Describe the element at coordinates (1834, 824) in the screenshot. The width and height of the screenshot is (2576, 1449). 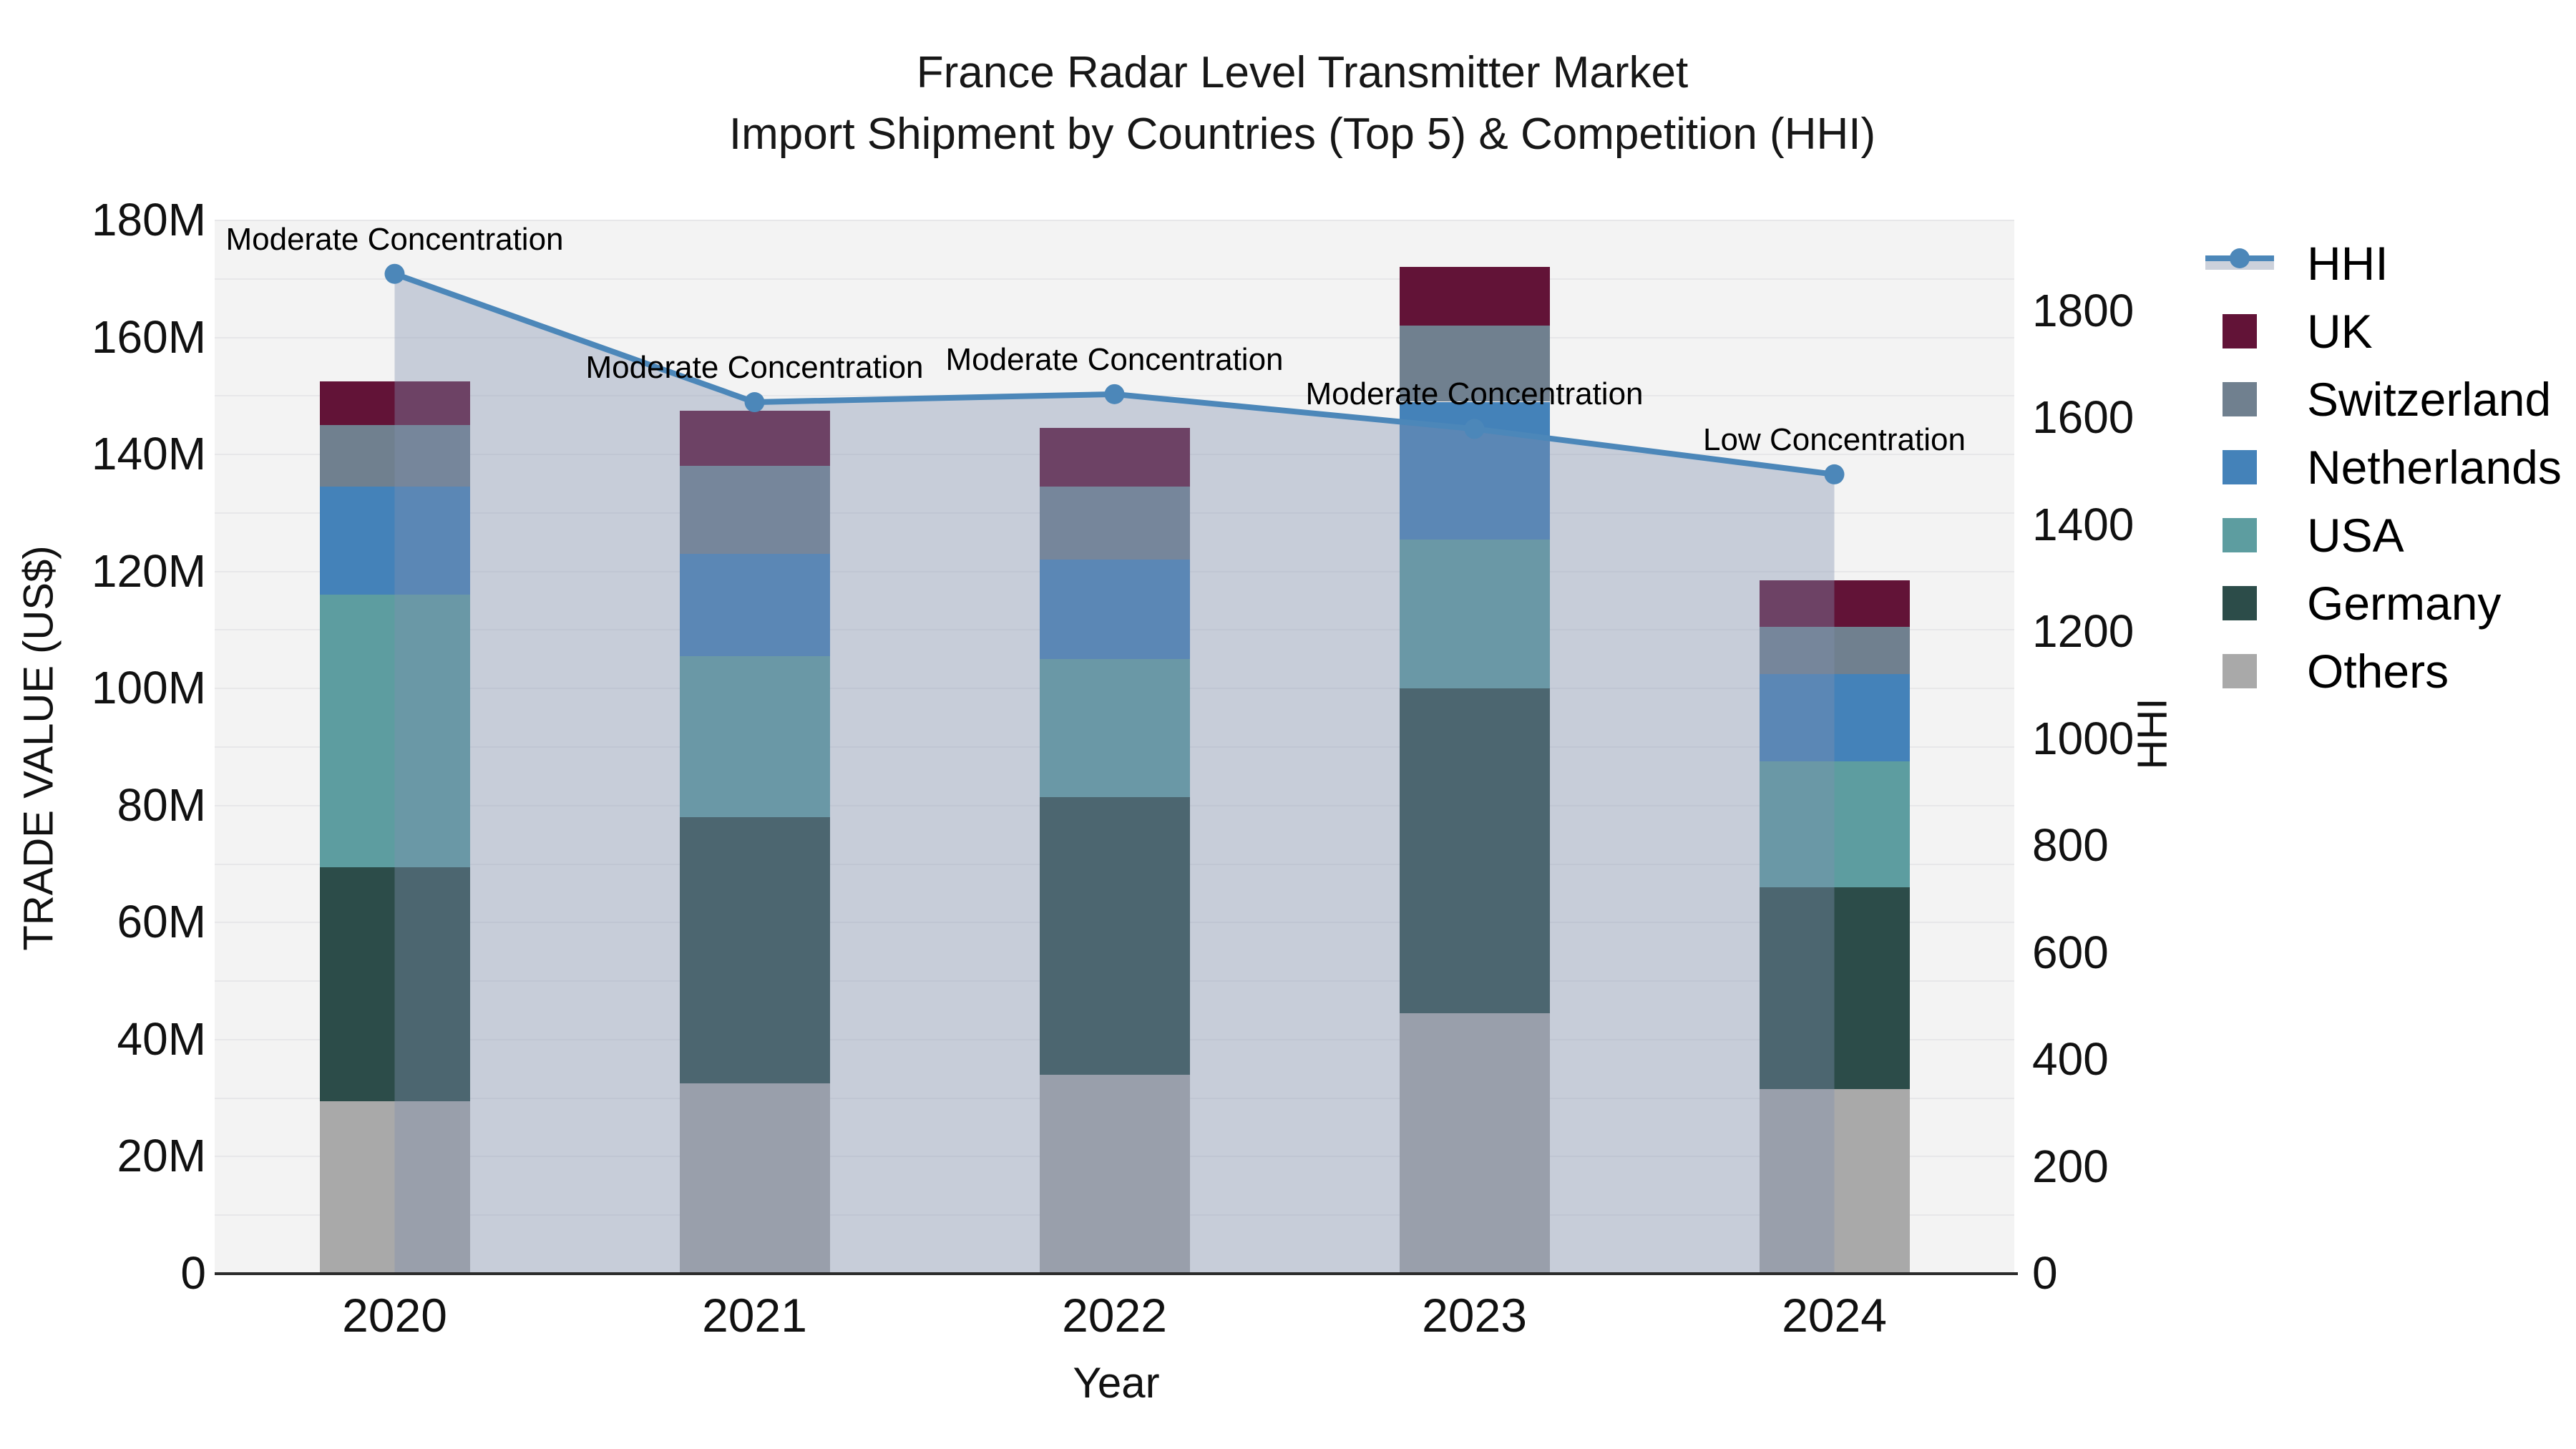
I see `bar-segment-usa-2024` at that location.